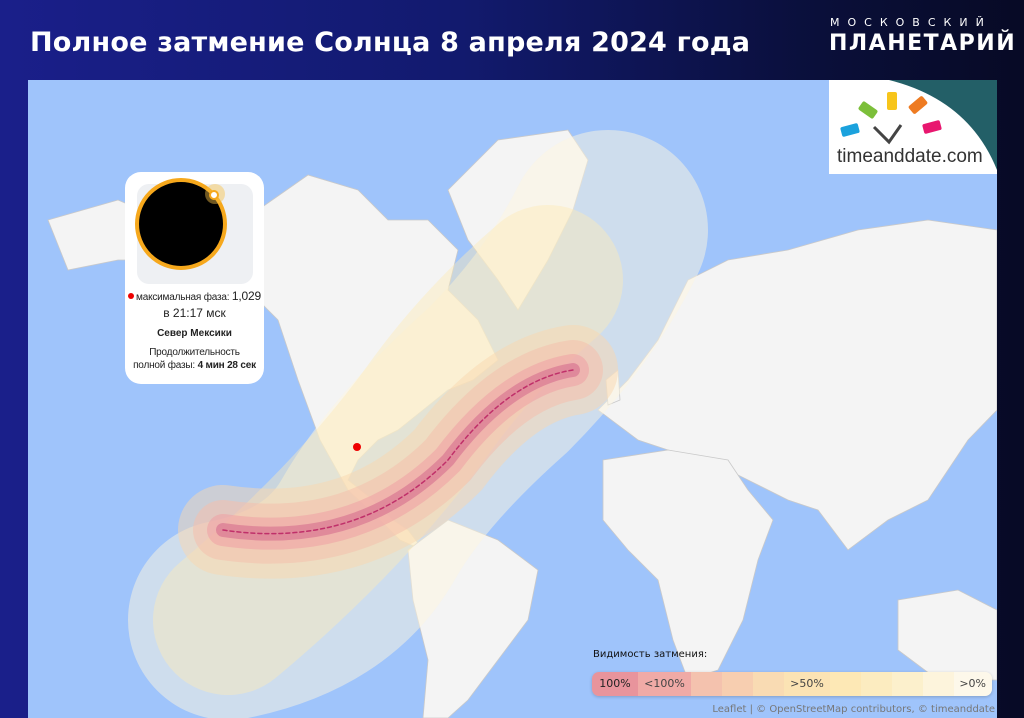 The height and width of the screenshot is (718, 1024). I want to click on duration-label-2: полной фазы:, so click(164, 365).